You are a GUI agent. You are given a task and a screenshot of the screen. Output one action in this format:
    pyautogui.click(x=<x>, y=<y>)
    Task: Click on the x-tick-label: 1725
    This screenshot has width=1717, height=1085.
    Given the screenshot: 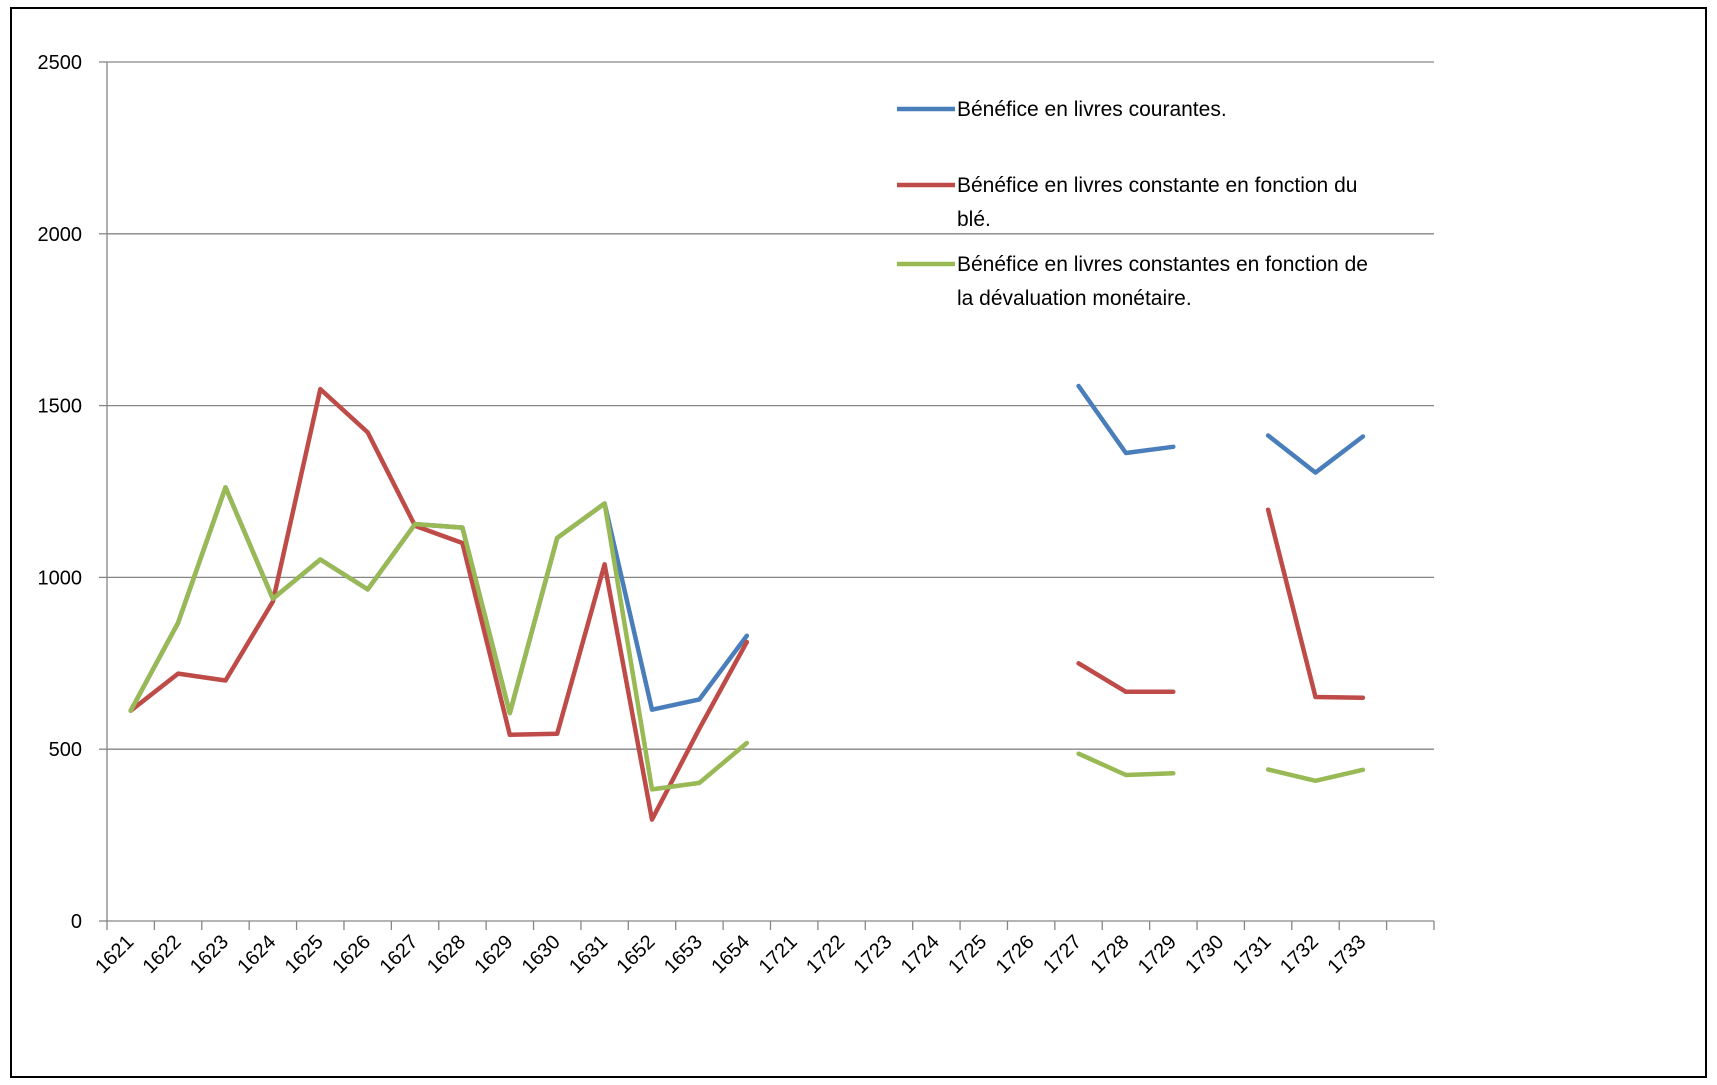 What is the action you would take?
    pyautogui.click(x=967, y=954)
    